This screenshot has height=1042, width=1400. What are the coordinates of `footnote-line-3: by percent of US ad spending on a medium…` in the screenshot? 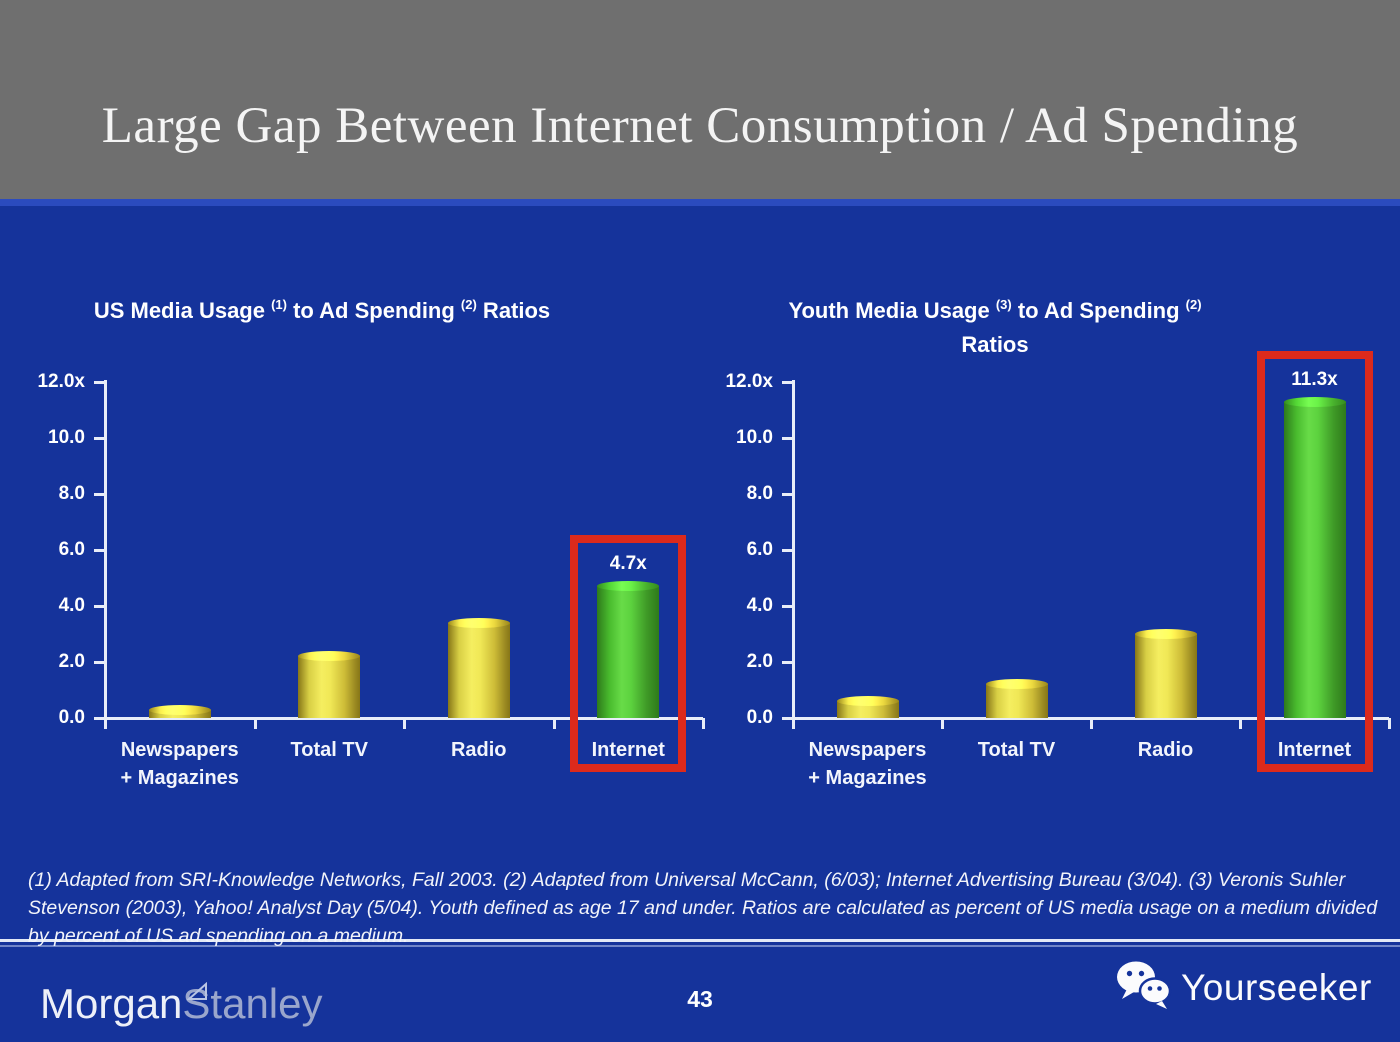 It's located at (218, 936).